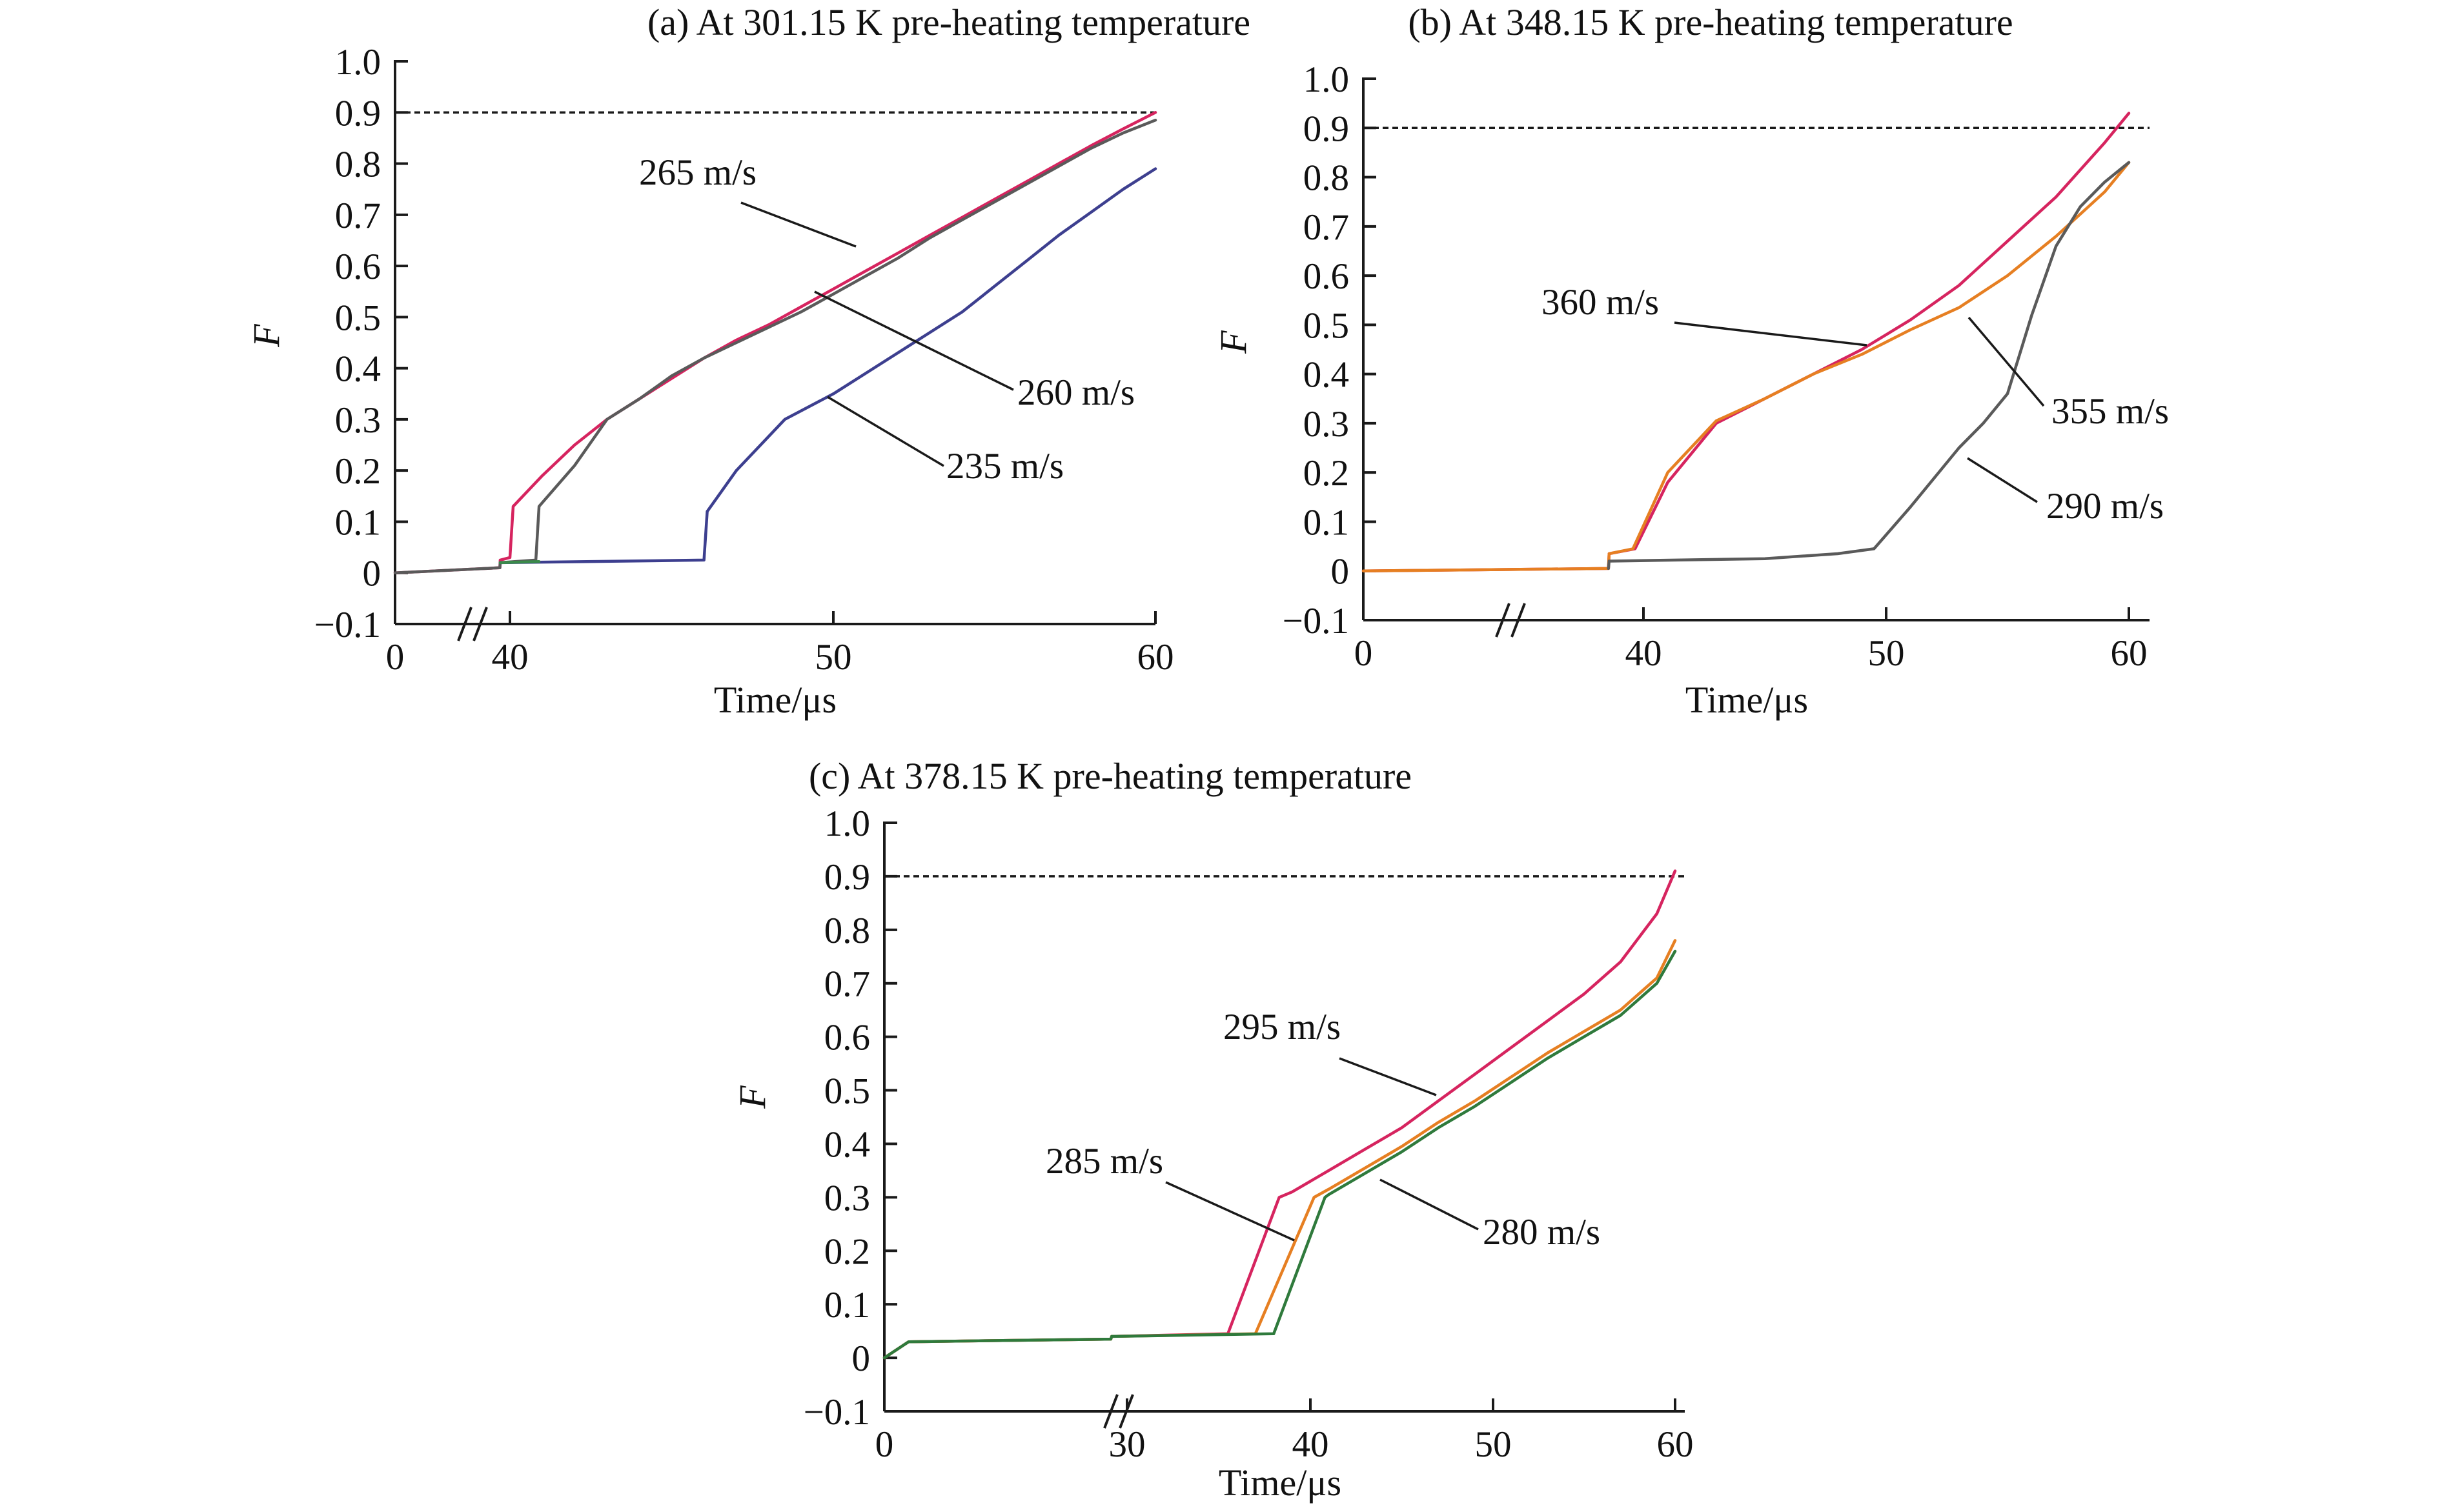 The image size is (2440, 1512). What do you see at coordinates (1104, 1161) in the screenshot?
I see `chart-c-annotation: 285 m/s` at bounding box center [1104, 1161].